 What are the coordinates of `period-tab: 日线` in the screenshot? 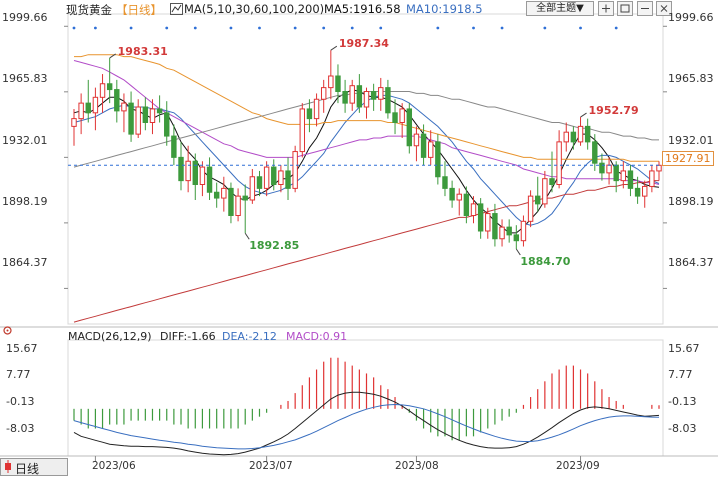 It's located at (34, 467).